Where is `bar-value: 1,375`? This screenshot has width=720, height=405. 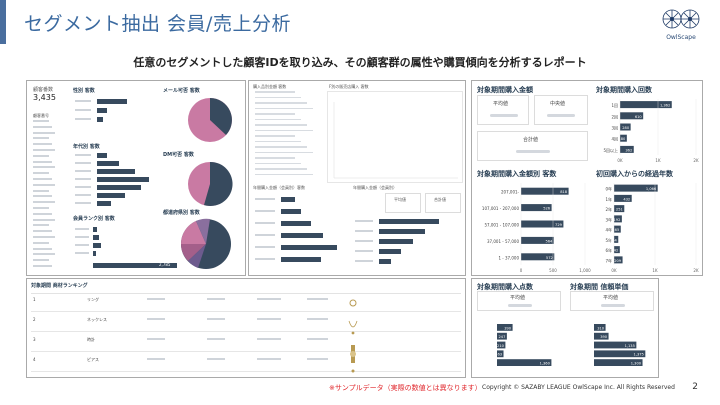
bar-value: 1,375 is located at coordinates (639, 355).